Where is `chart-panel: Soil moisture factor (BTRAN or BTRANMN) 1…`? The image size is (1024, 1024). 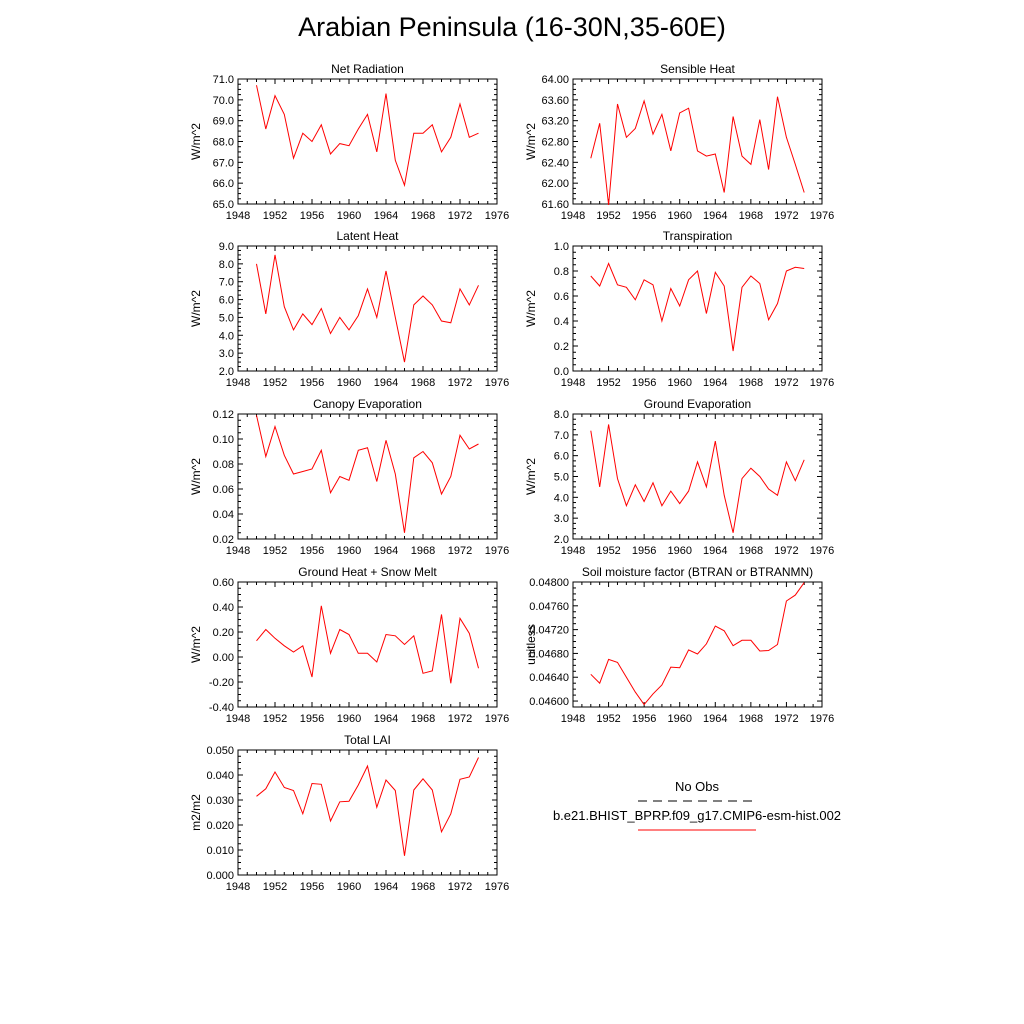
chart-panel: Soil moisture factor (BTRAN or BTRANMN) 1… is located at coordinates (679, 645).